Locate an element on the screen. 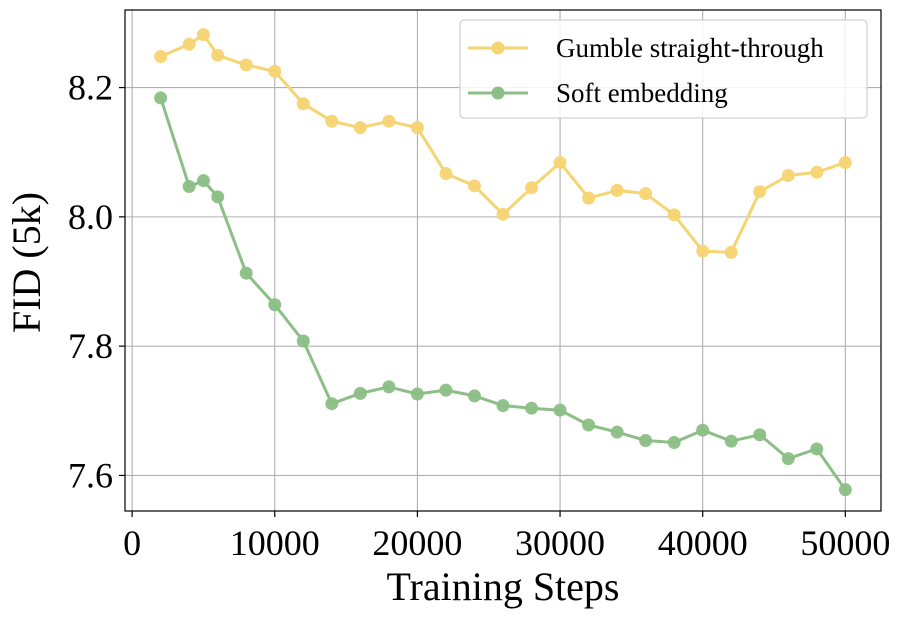 Image resolution: width=914 pixels, height=621 pixels. x-axis-label: Training Steps is located at coordinates (502, 586).